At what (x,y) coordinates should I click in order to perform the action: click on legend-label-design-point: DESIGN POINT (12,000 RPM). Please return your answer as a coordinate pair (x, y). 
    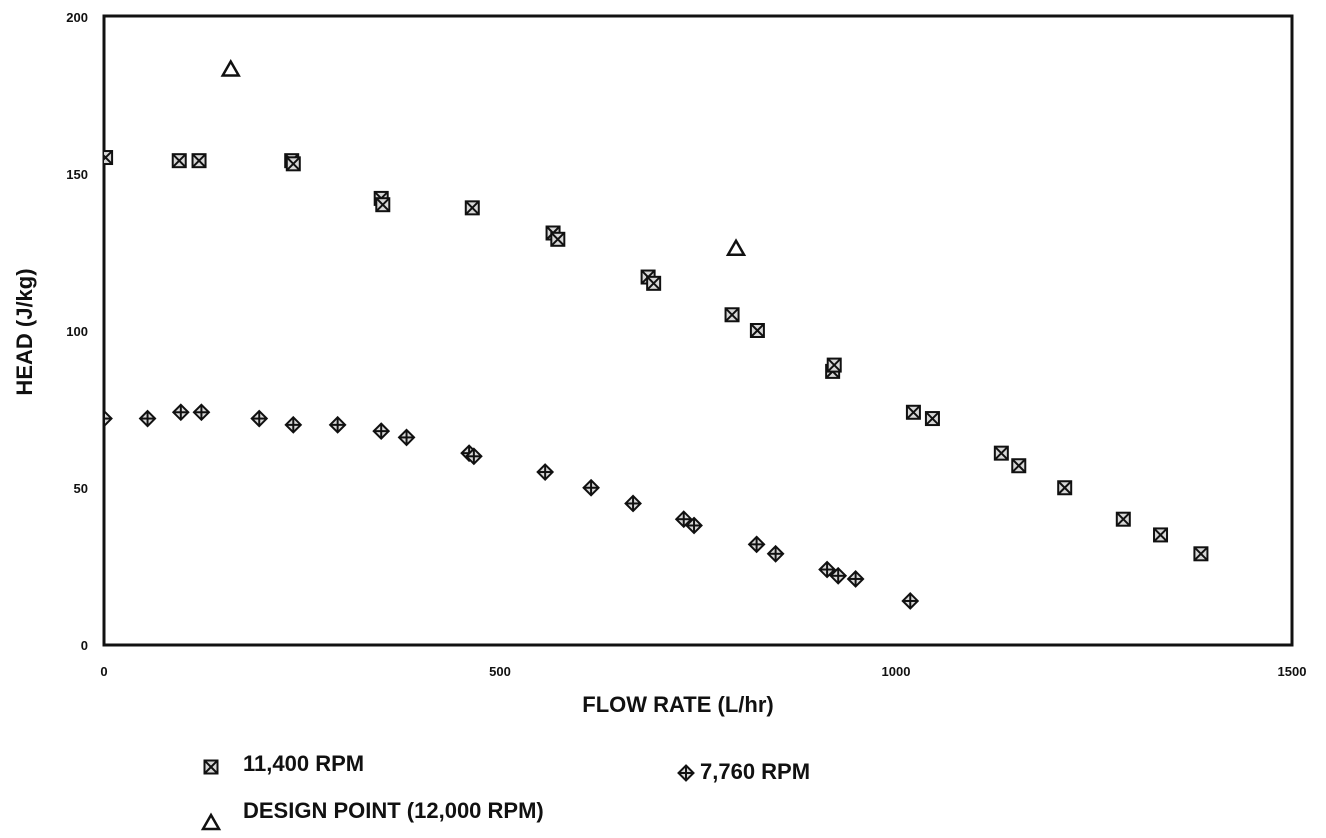
    Looking at the image, I should click on (393, 810).